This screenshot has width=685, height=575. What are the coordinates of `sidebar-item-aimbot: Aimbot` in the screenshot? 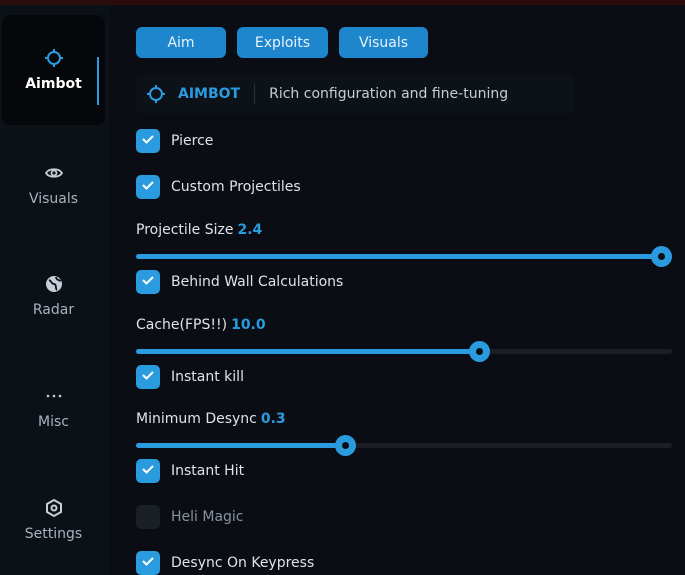 It's located at (53, 70).